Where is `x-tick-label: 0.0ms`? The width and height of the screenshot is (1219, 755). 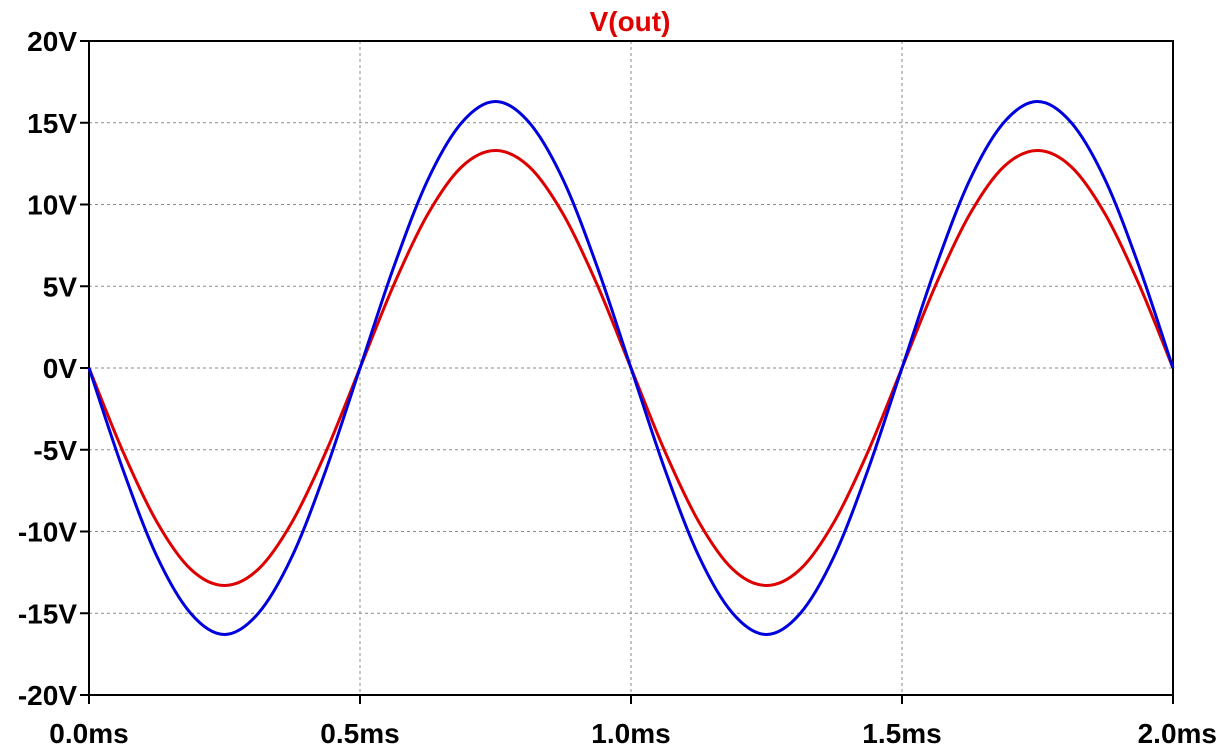 x-tick-label: 0.0ms is located at coordinates (88, 733).